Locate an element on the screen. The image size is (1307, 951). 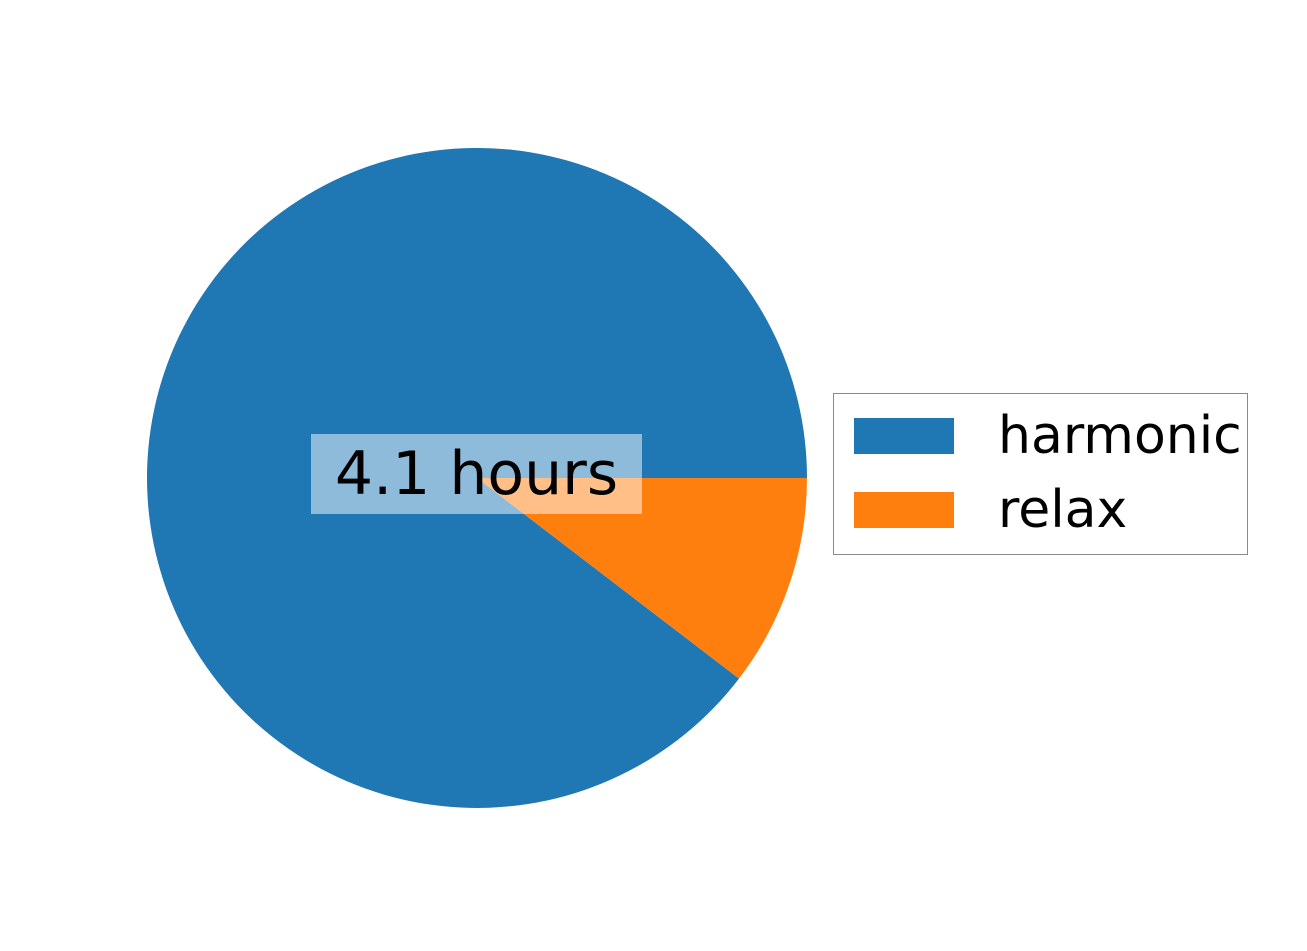
legend-item-relax: relax is located at coordinates (1040, 510).